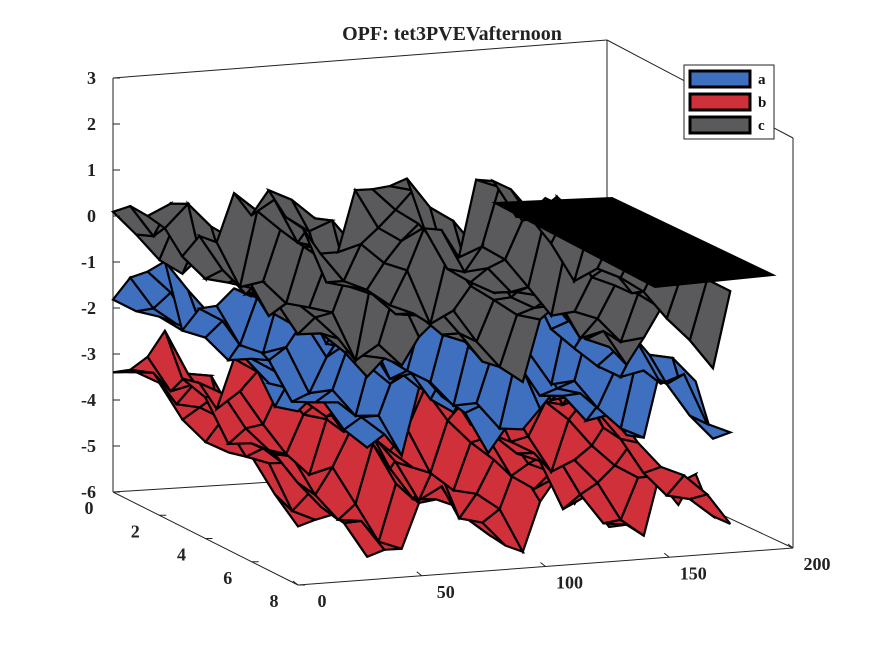  Describe the element at coordinates (762, 80) in the screenshot. I see `legend-label-a: a` at that location.